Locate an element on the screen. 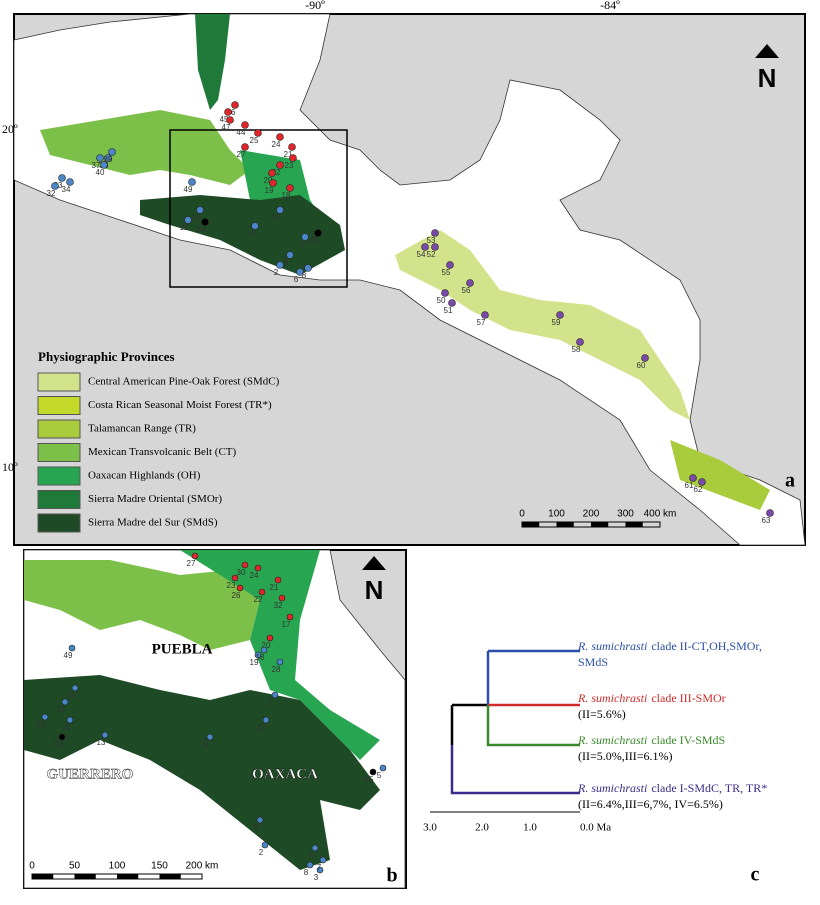  oh-zone is located at coordinates (280, 655).